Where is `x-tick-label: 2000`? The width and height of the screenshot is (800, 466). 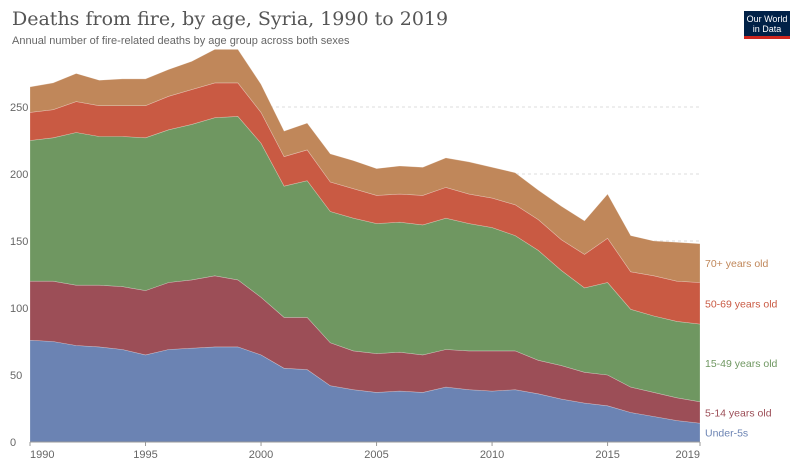 x-tick-label: 2000 is located at coordinates (261, 455).